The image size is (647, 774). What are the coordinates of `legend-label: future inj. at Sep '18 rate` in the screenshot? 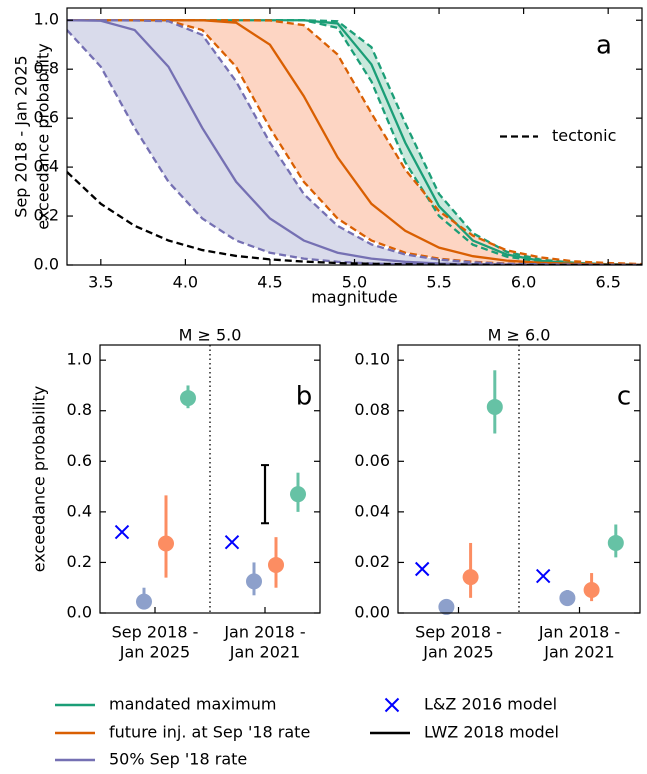 It's located at (209, 732).